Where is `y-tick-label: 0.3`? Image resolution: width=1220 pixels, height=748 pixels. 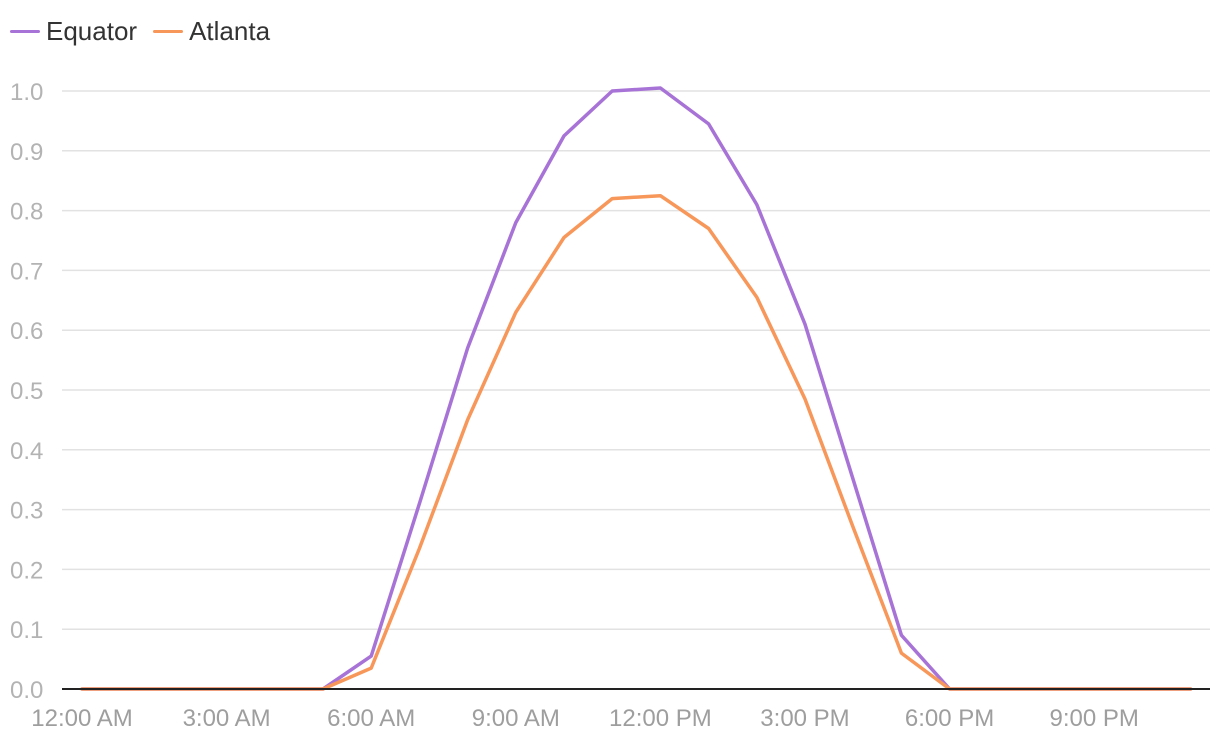
y-tick-label: 0.3 is located at coordinates (26, 511).